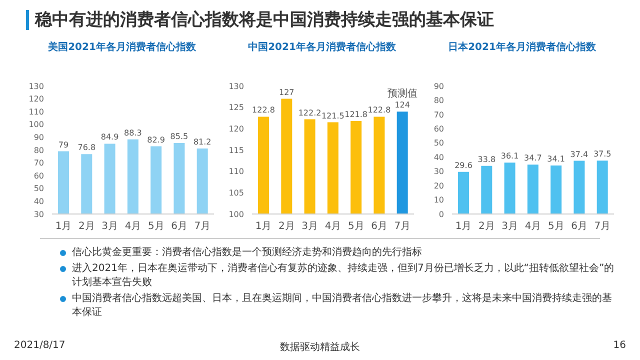 The height and width of the screenshot is (360, 640). What do you see at coordinates (332, 115) in the screenshot?
I see `data-label: 121.5` at bounding box center [332, 115].